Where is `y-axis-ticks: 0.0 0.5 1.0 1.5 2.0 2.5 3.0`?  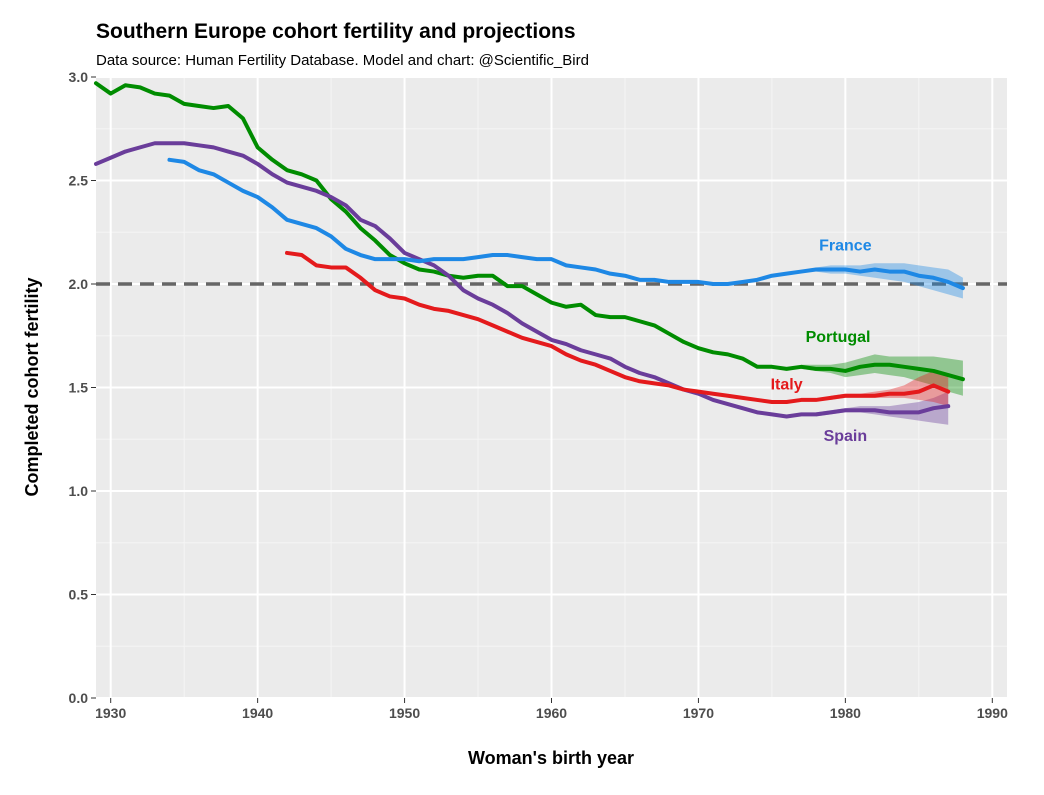
y-axis-ticks: 0.0 0.5 1.0 1.5 2.0 2.5 3.0 is located at coordinates (82, 387).